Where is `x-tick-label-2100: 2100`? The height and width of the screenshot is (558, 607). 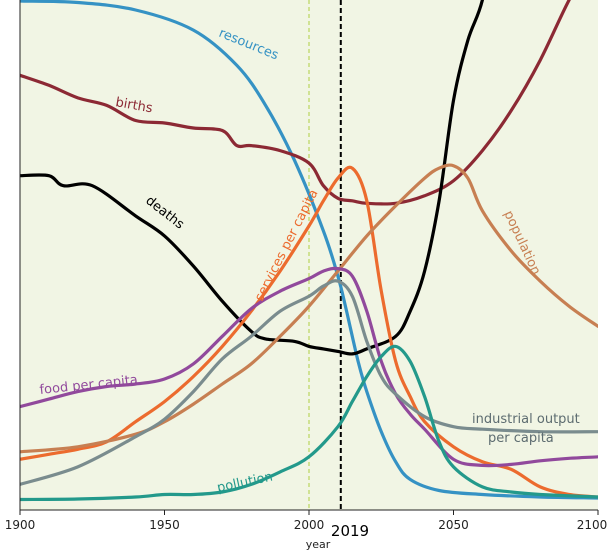
x-tick-label-2100: 2100 is located at coordinates (592, 525).